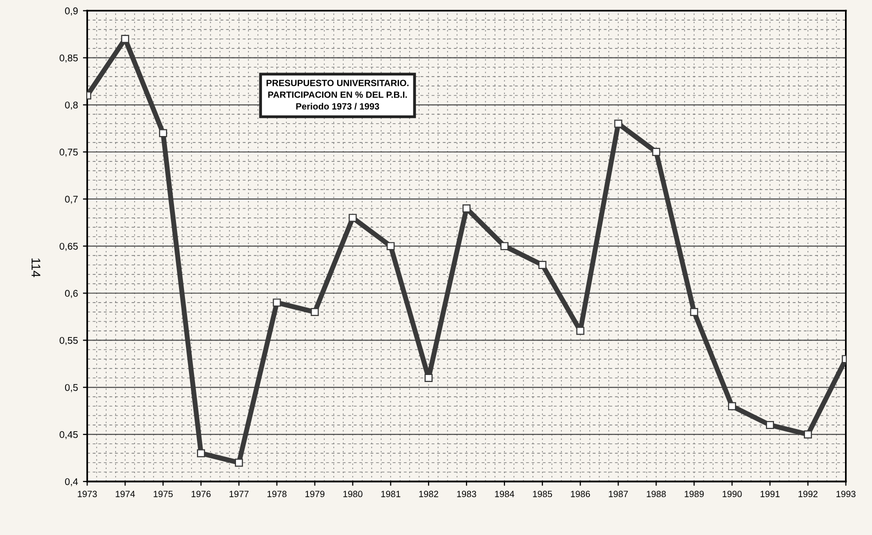 The height and width of the screenshot is (535, 872). I want to click on x-tick-label: 1980, so click(352, 494).